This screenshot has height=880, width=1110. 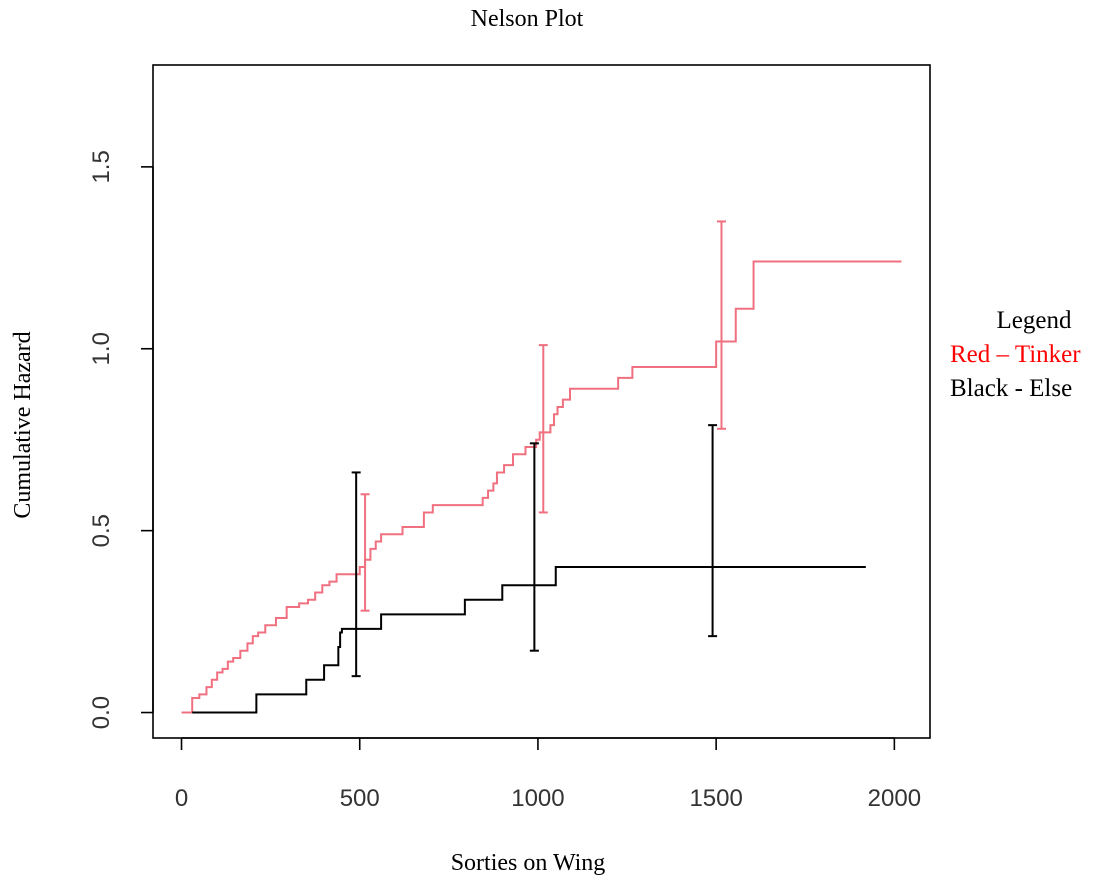 What do you see at coordinates (1015, 354) in the screenshot?
I see `legend-entry-red: Red – Tinker` at bounding box center [1015, 354].